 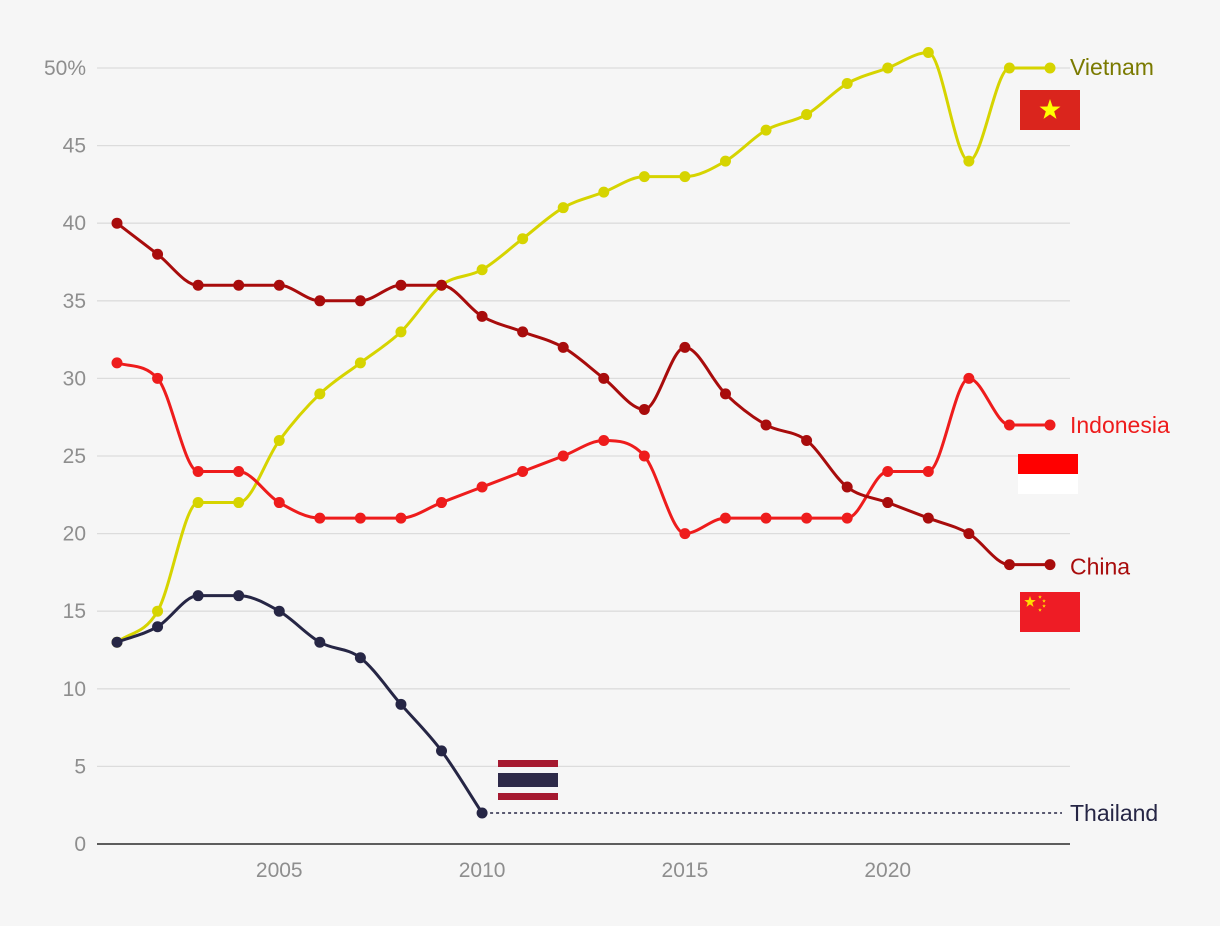 I want to click on y-tick-label: 10, so click(x=74, y=689).